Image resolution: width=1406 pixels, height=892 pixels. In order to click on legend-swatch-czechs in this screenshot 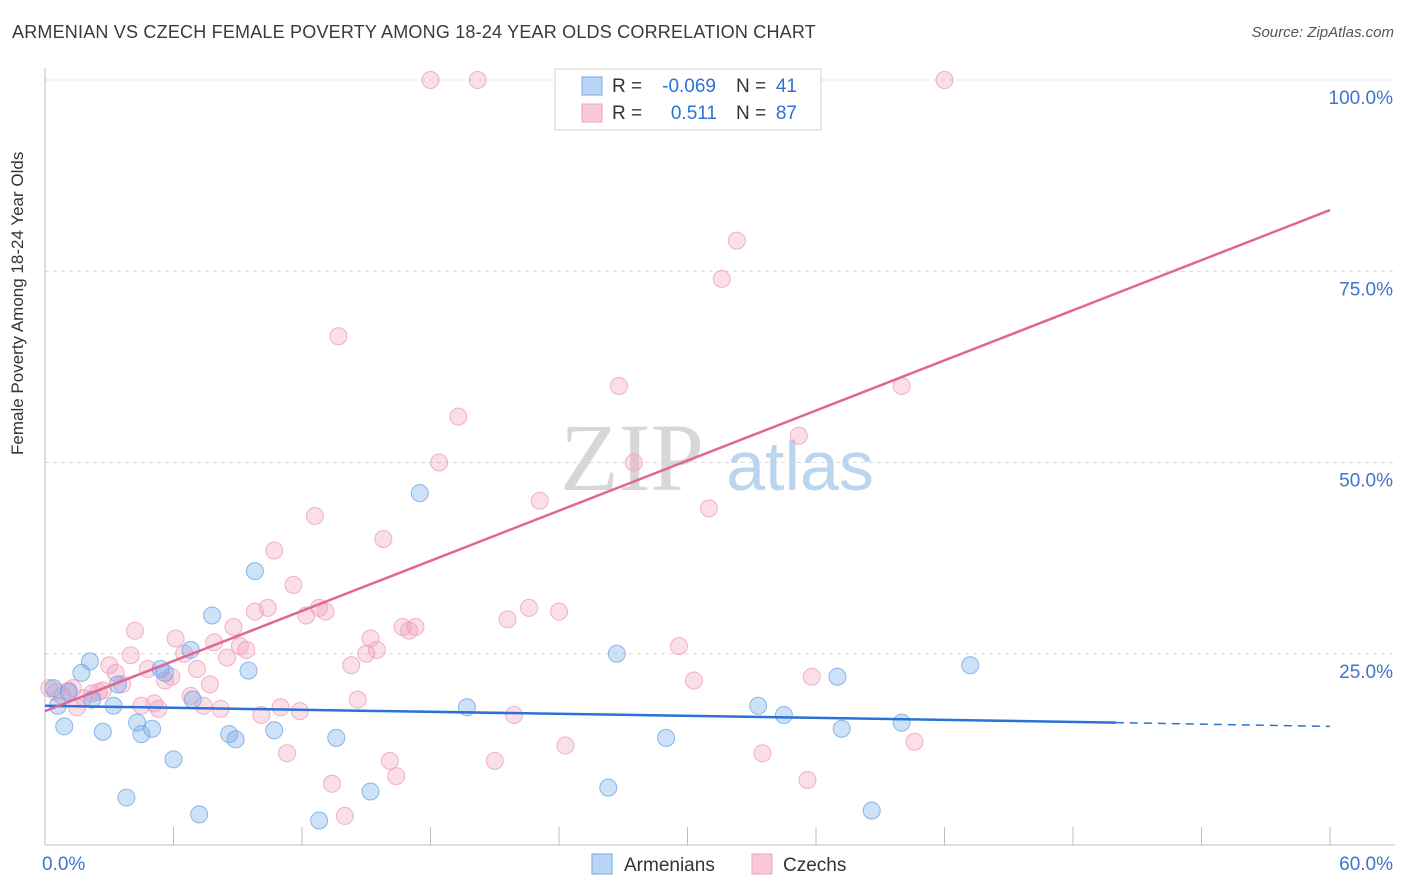, I will do `click(762, 864)`.